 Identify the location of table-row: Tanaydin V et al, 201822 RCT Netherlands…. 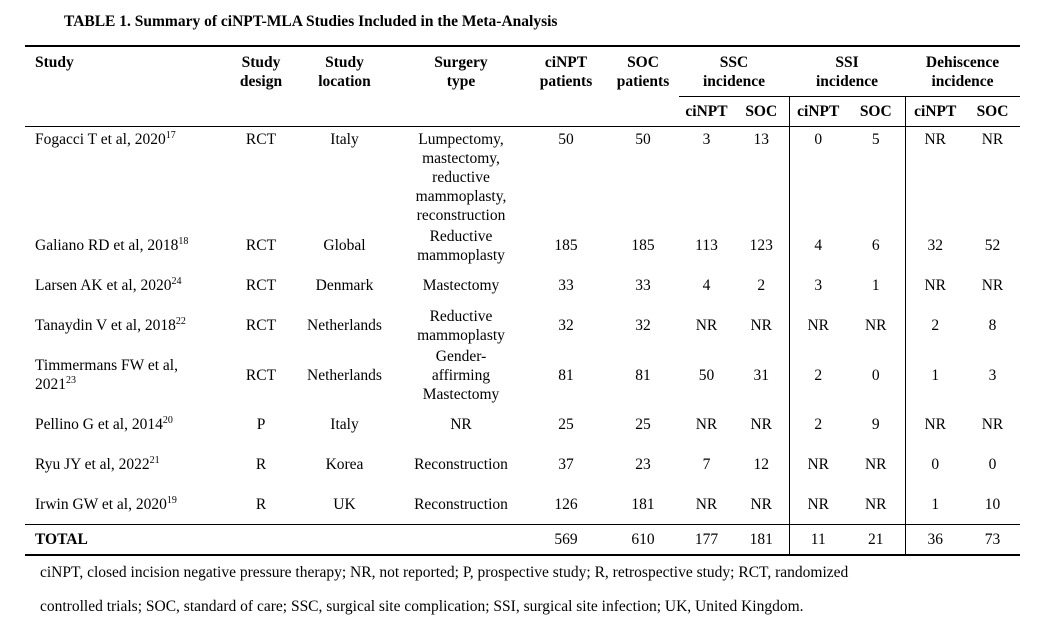
(522, 325).